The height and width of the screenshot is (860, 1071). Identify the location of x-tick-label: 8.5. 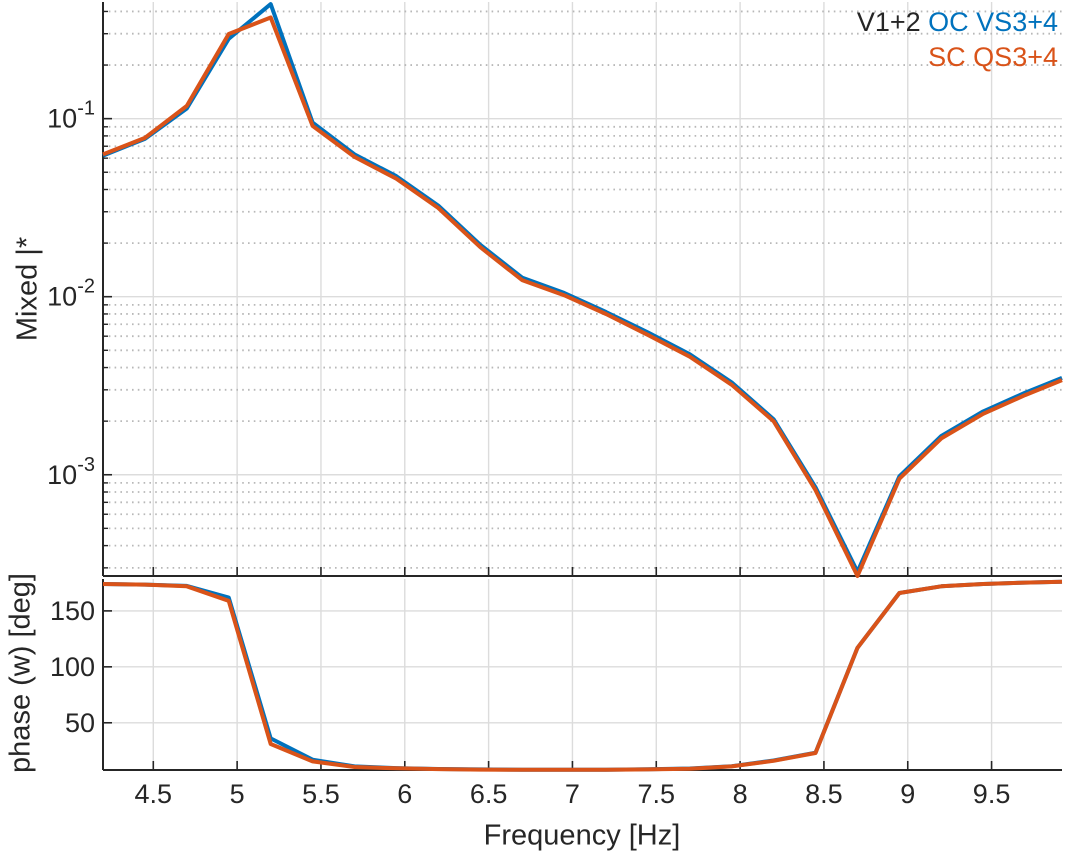
(824, 794).